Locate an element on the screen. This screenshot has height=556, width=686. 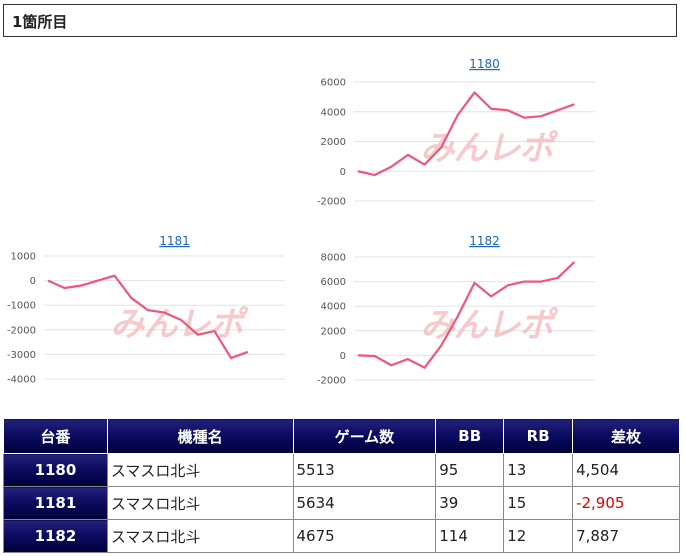
table-row: 1181 スマスロ北斗 5634 39 15 -2,905 is located at coordinates (341, 503).